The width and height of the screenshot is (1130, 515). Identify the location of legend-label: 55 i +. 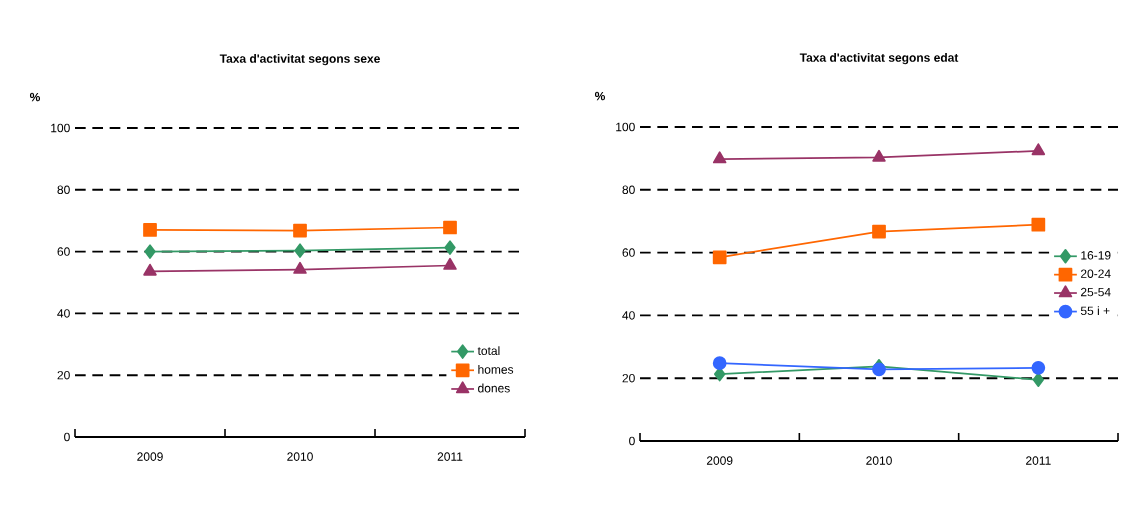
(1095, 311).